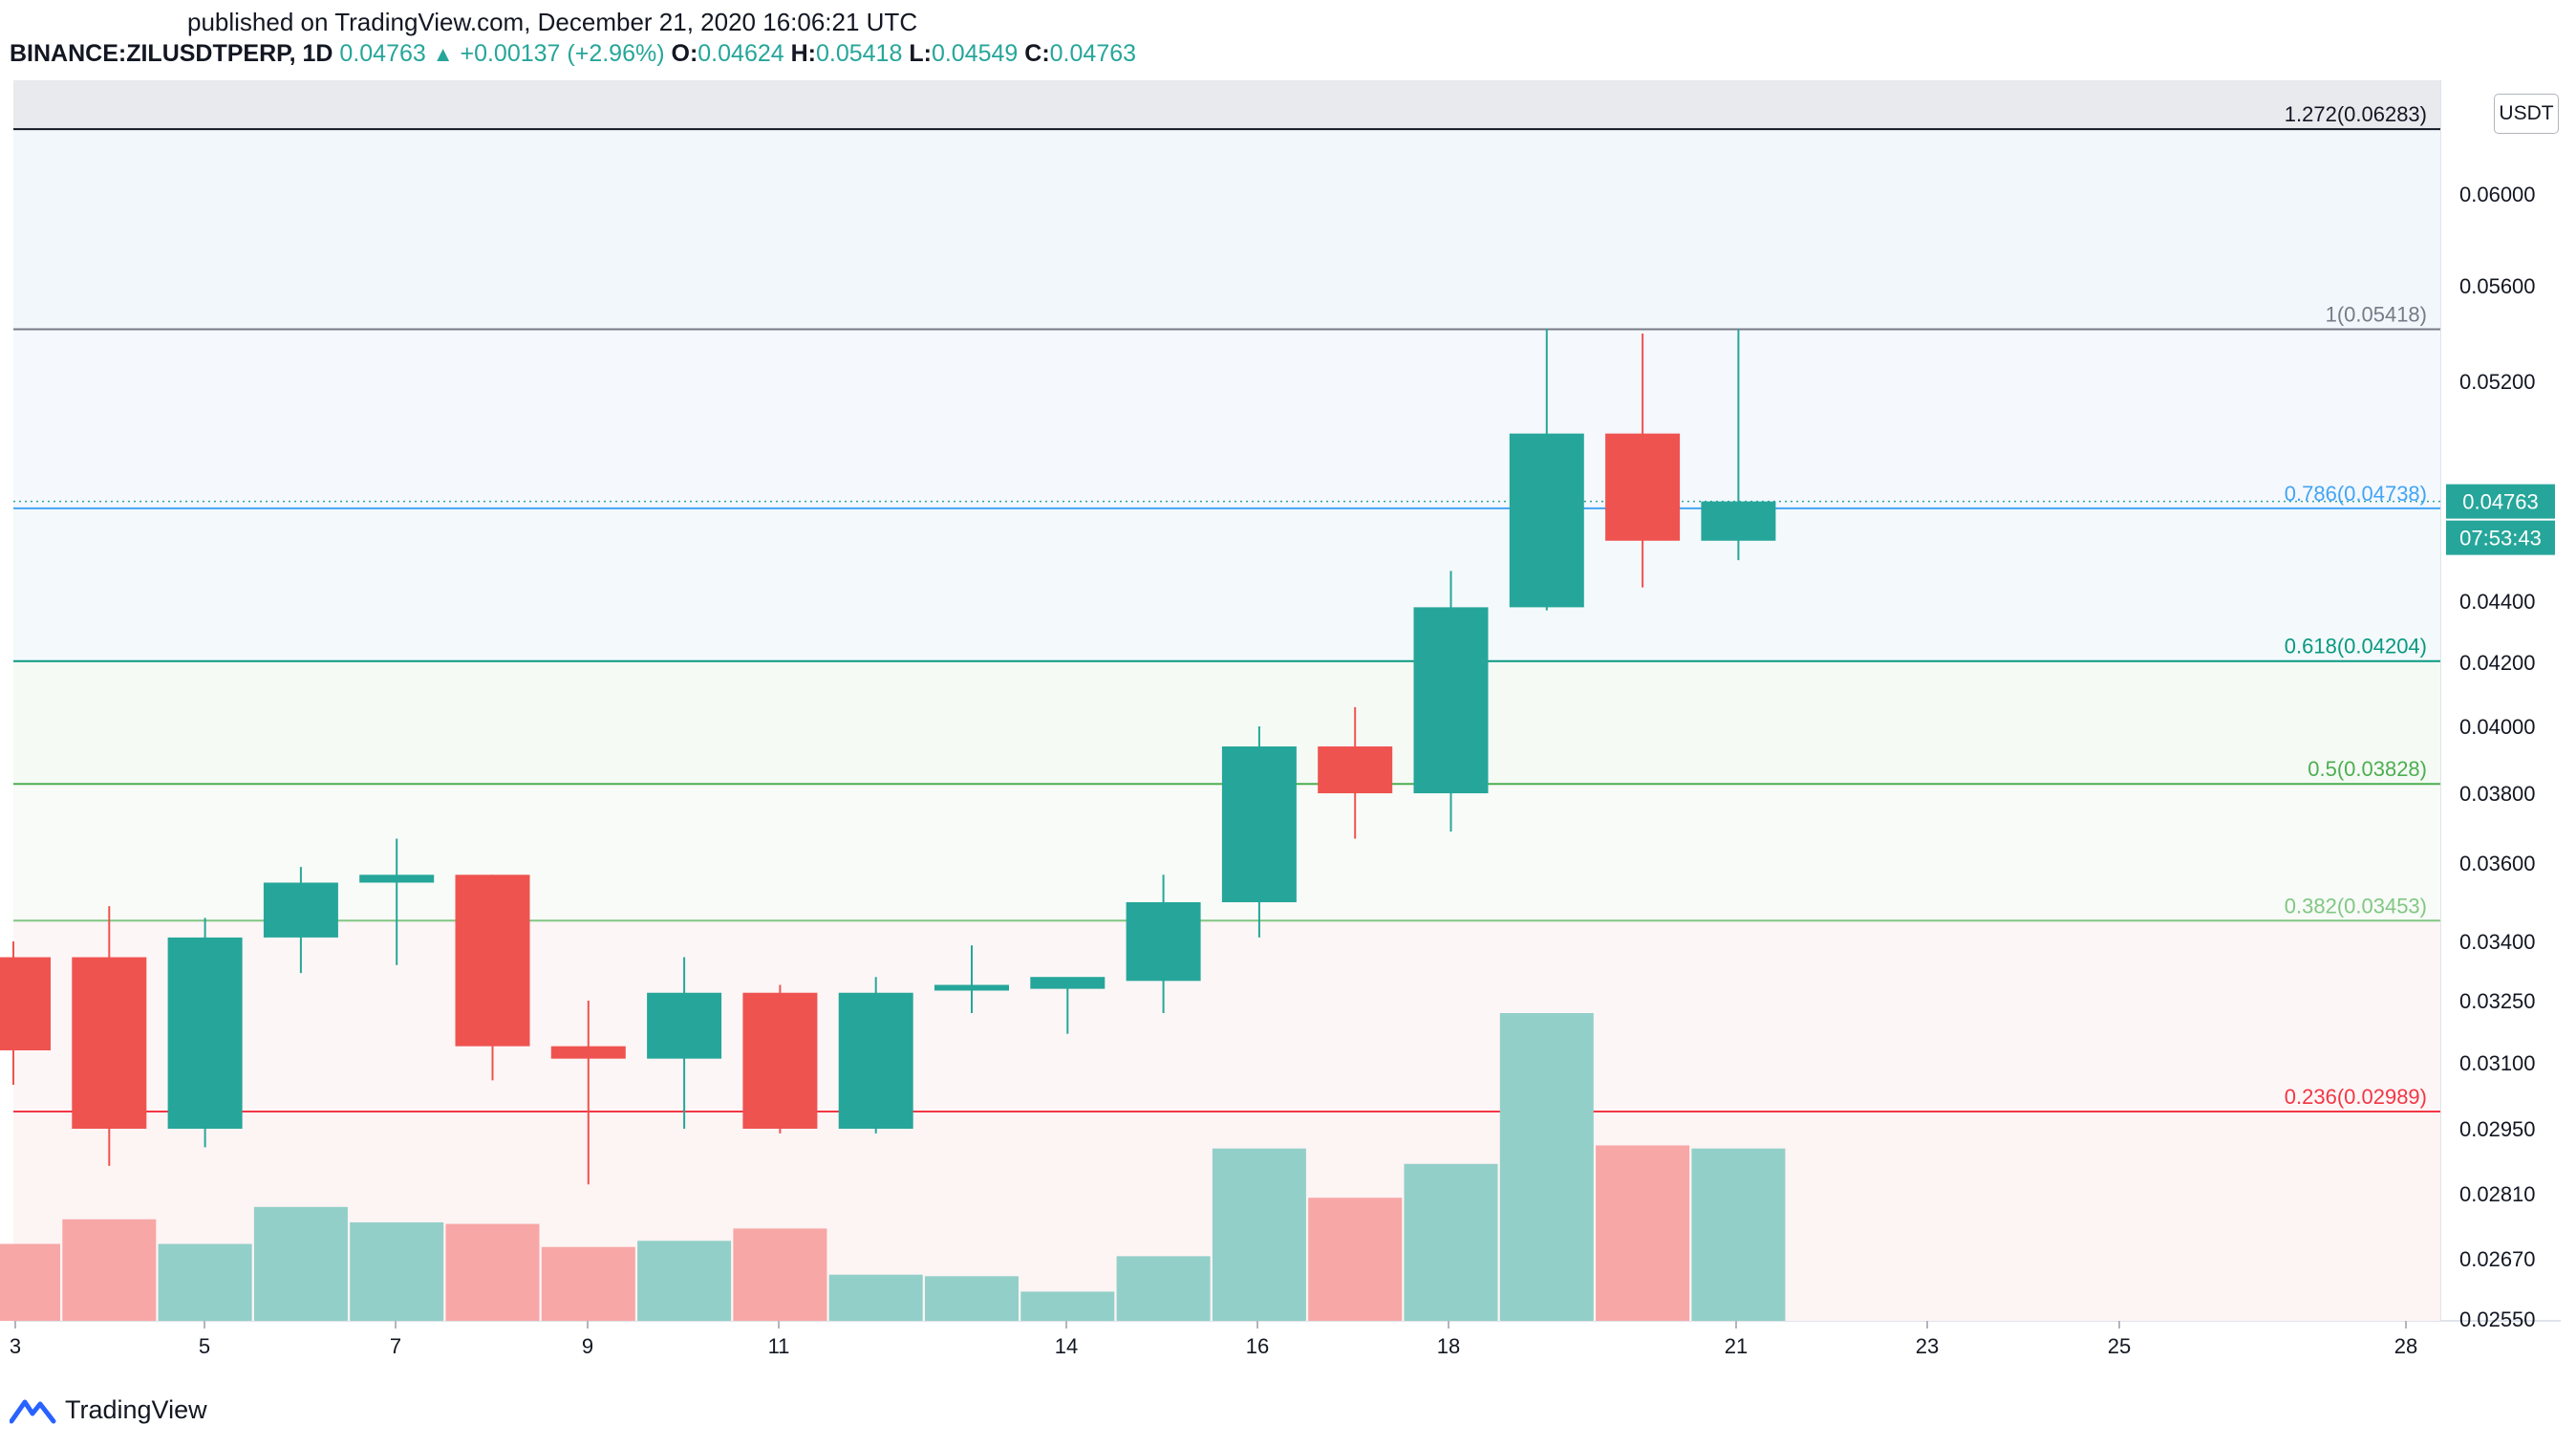 The image size is (2576, 1447). What do you see at coordinates (741, 53) in the screenshot?
I see `open-value: 0.04624` at bounding box center [741, 53].